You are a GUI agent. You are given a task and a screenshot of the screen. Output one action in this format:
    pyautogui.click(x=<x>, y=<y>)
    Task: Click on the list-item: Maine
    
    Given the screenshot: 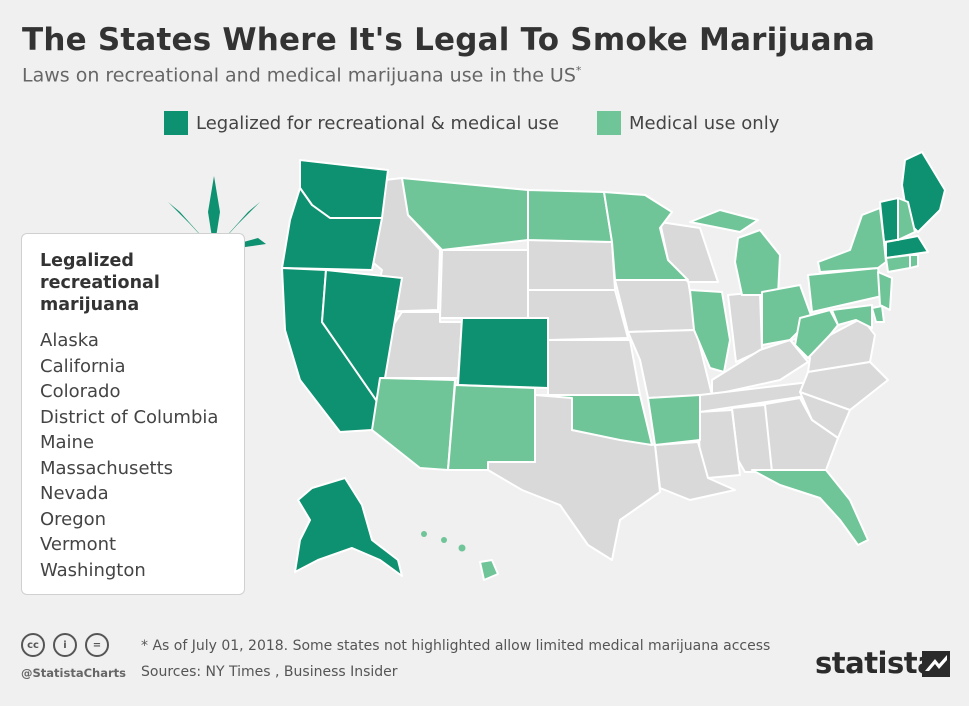 What is the action you would take?
    pyautogui.click(x=67, y=442)
    